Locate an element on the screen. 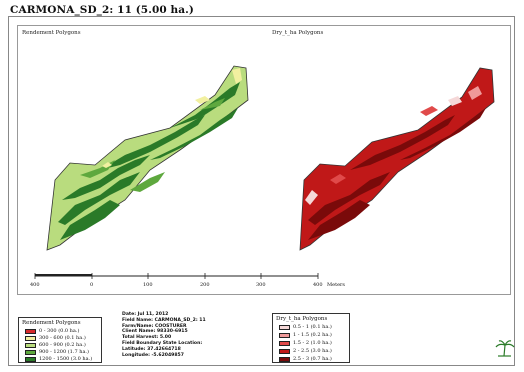 The image size is (524, 372). scale-label-4: 300 is located at coordinates (261, 285).